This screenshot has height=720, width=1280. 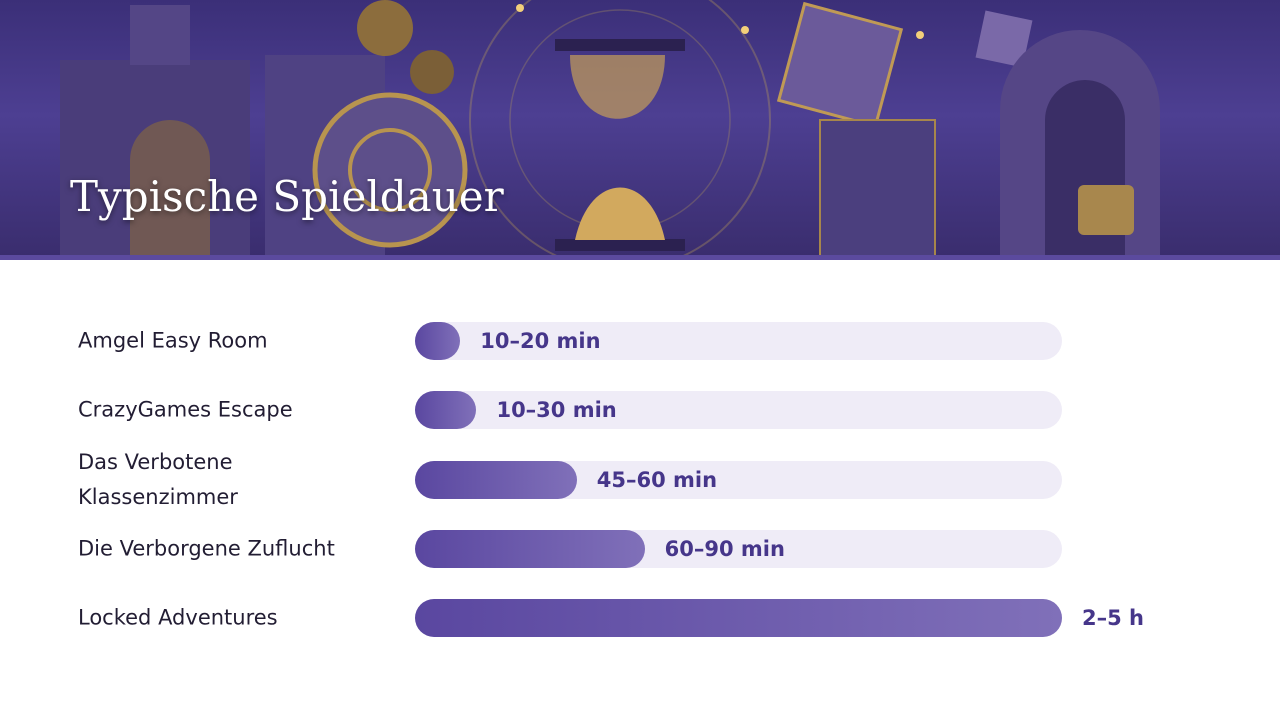 I want to click on category-label: CrazyGames Escape, so click(x=185, y=409).